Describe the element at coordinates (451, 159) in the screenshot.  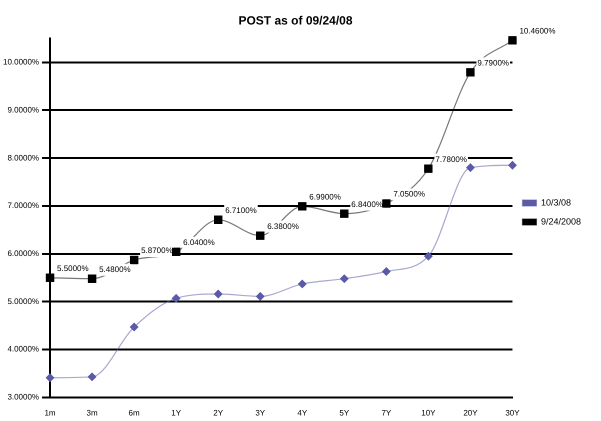
I see `data-label: 7.7800%` at that location.